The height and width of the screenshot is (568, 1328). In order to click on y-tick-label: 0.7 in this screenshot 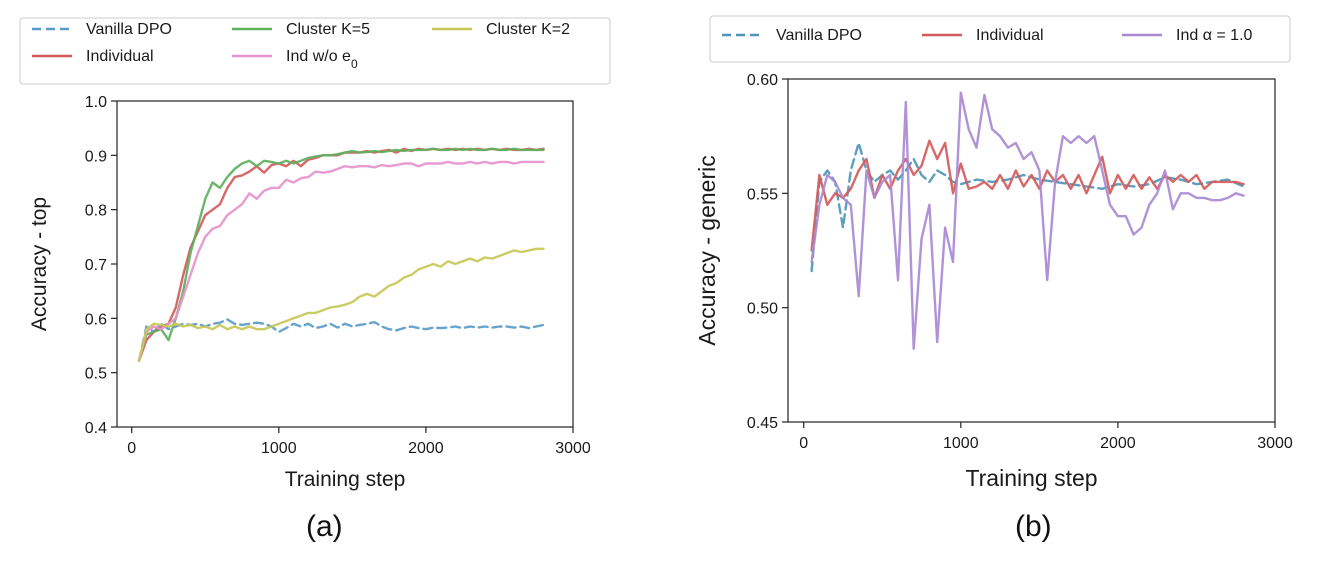, I will do `click(96, 265)`.